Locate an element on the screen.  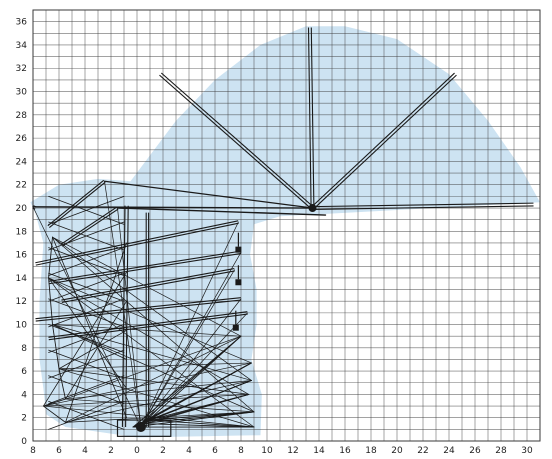
y-tick-label: 18 is located at coordinates (22, 232).